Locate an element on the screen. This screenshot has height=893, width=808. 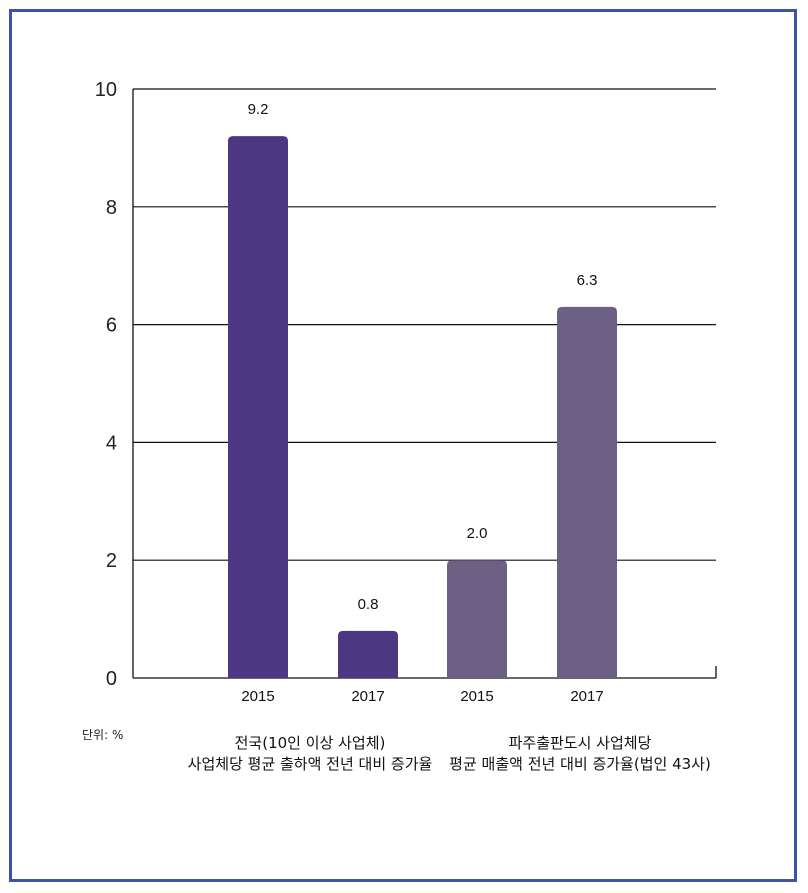
y-tick-label: 2 is located at coordinates (111, 561).